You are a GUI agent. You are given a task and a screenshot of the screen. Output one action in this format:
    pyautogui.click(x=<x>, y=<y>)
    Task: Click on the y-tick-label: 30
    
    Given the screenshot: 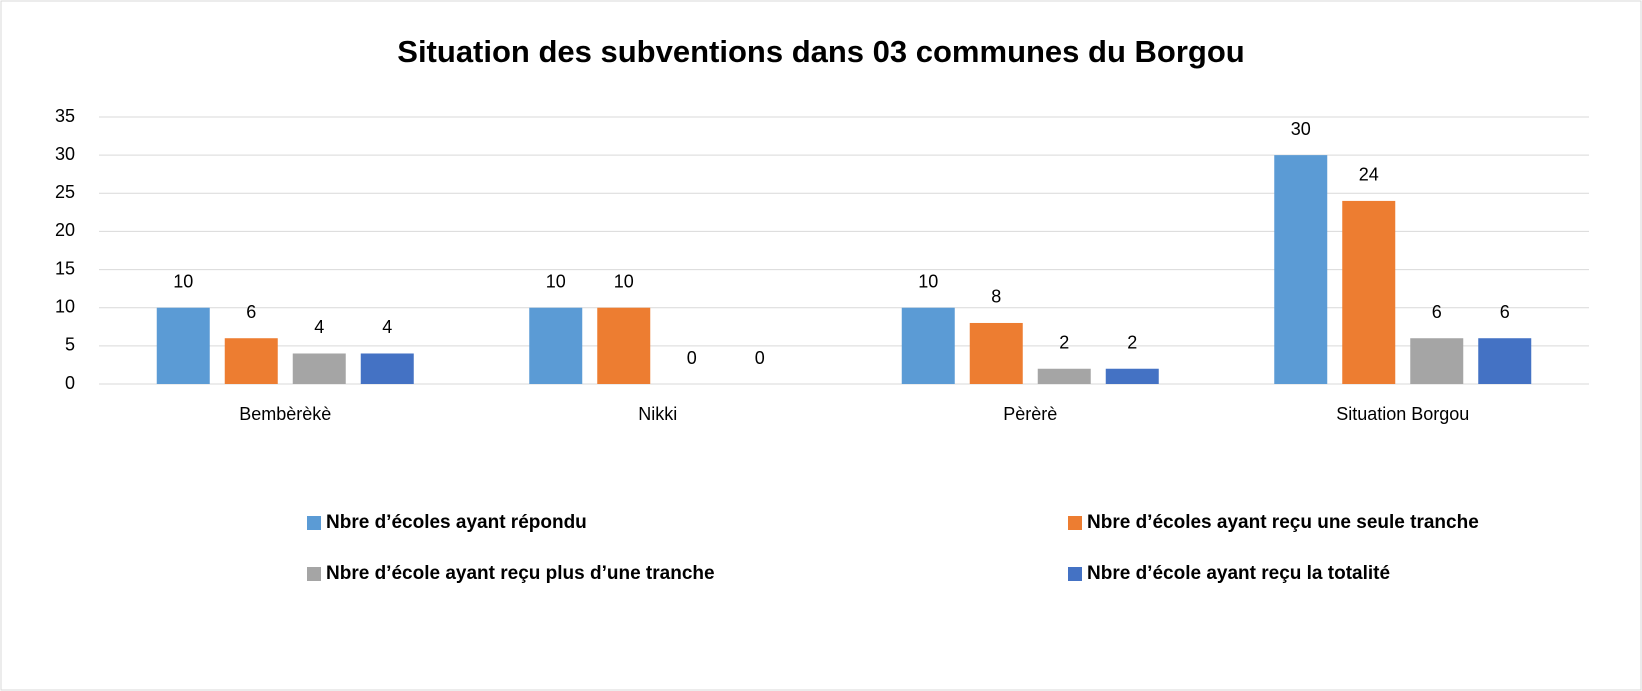 What is the action you would take?
    pyautogui.click(x=65, y=154)
    